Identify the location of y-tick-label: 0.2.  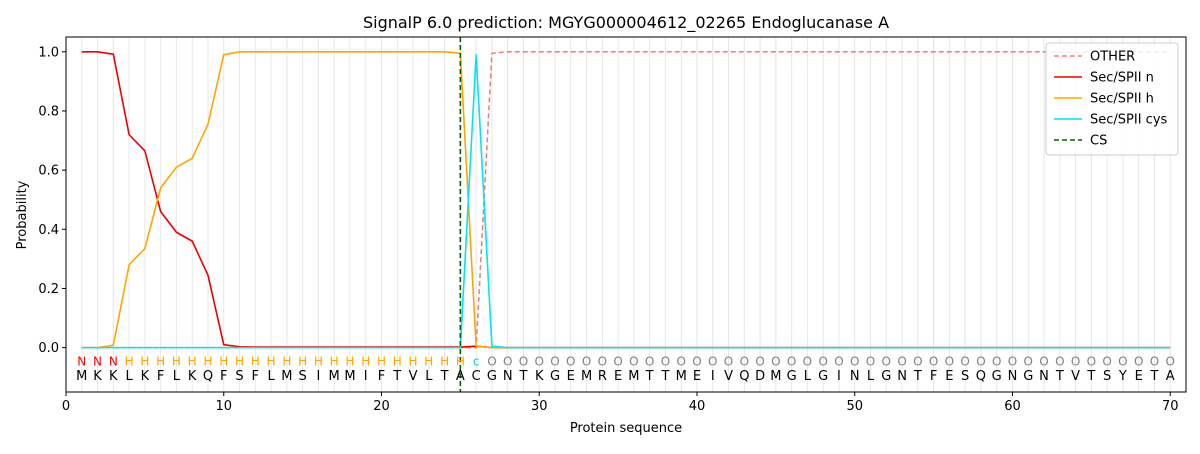
(48, 289).